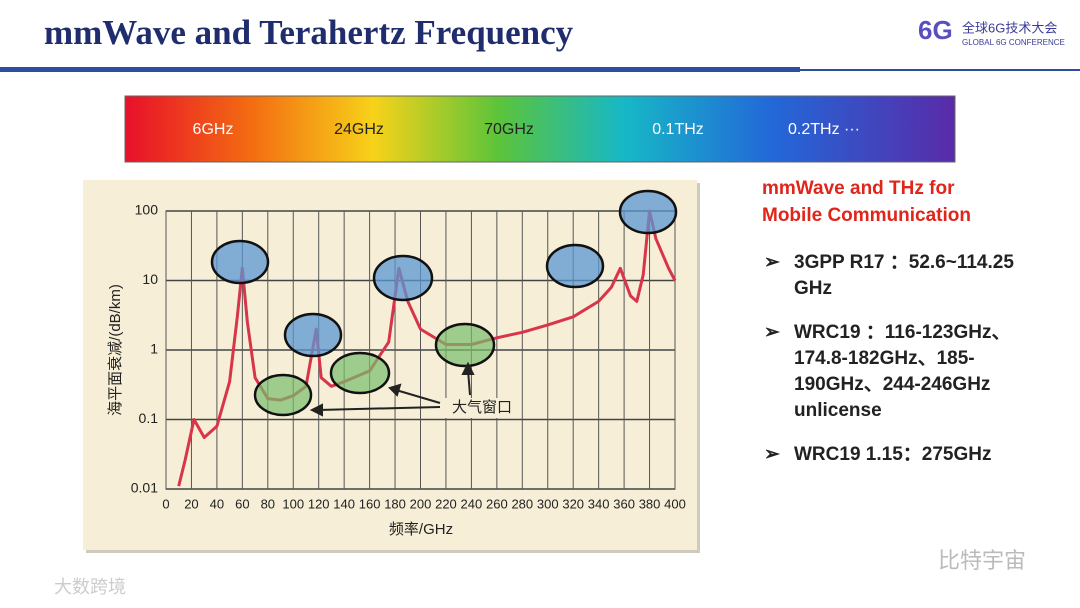 The image size is (1080, 608). I want to click on x-tick-label: 320, so click(573, 503).